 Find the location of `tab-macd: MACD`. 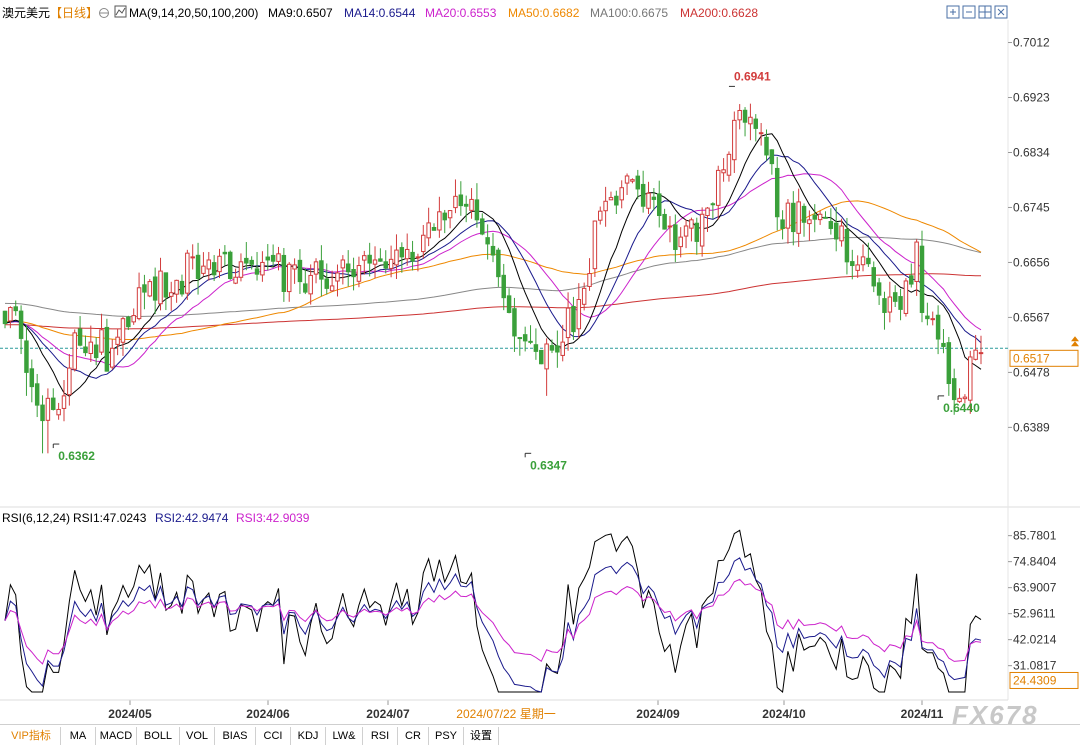

tab-macd: MACD is located at coordinates (116, 736).